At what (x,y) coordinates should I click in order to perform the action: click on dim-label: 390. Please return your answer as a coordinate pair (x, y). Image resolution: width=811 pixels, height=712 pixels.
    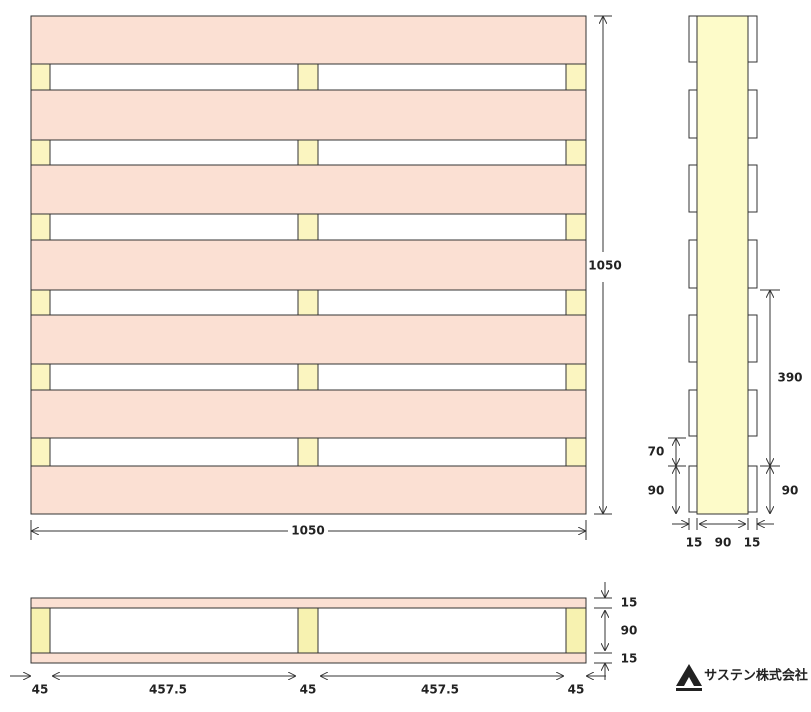
    Looking at the image, I should click on (789, 378).